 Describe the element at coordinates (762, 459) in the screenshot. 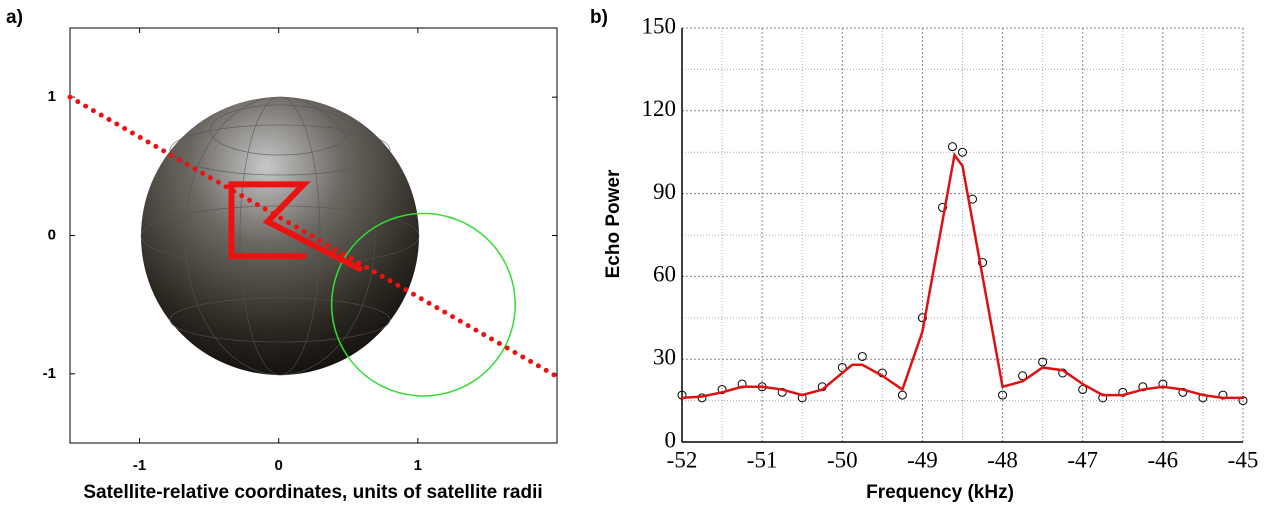

I see `x-tick-label: -51` at that location.